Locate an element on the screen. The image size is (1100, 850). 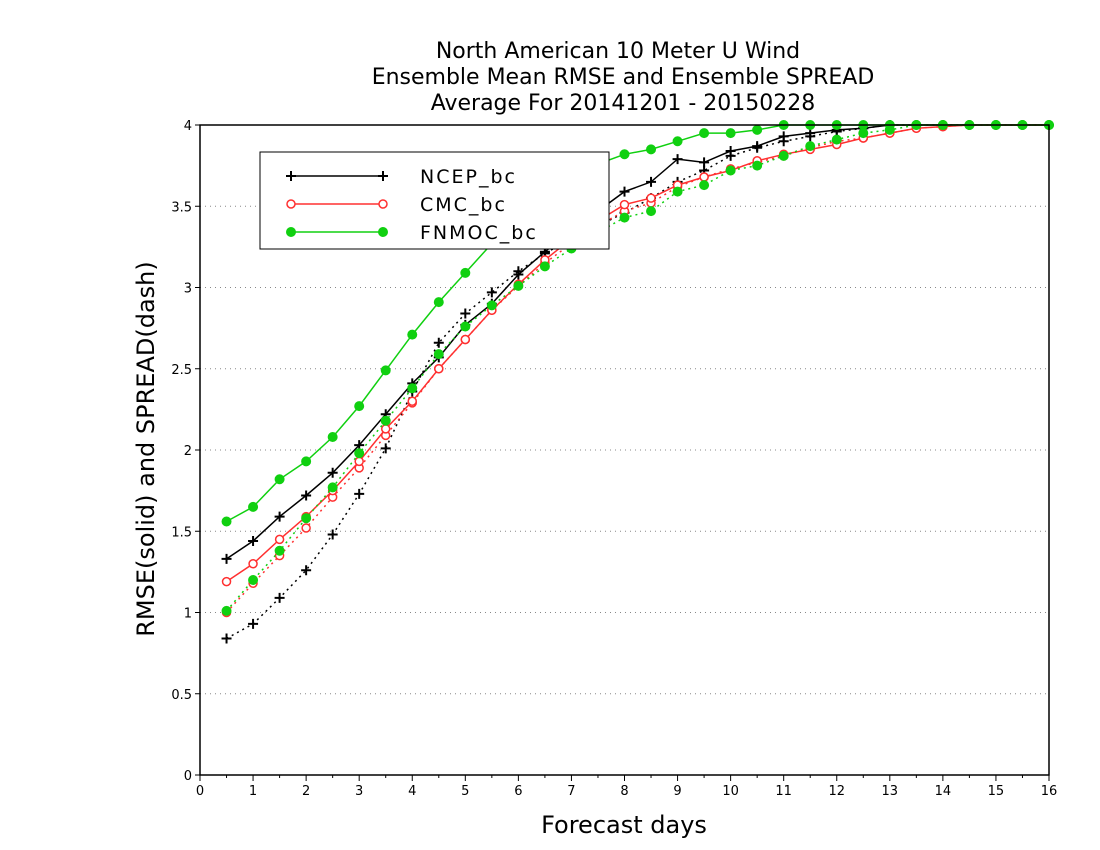
y-tick-label: 1.5 is located at coordinates (181, 532).